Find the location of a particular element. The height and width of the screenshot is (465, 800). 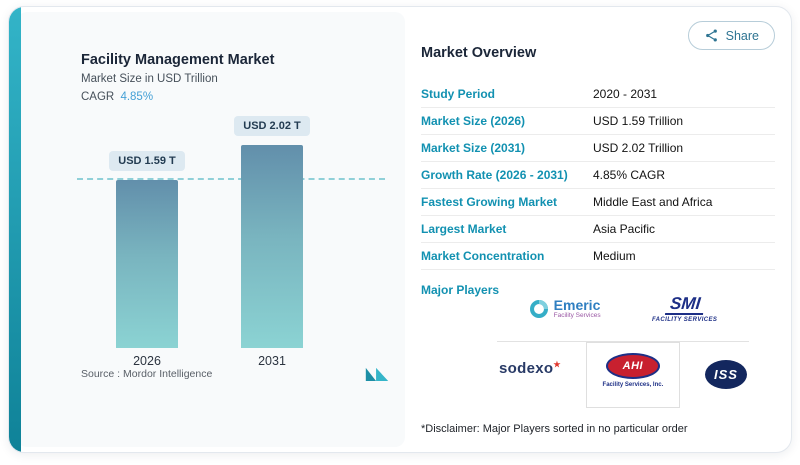

share-icon is located at coordinates (711, 35).